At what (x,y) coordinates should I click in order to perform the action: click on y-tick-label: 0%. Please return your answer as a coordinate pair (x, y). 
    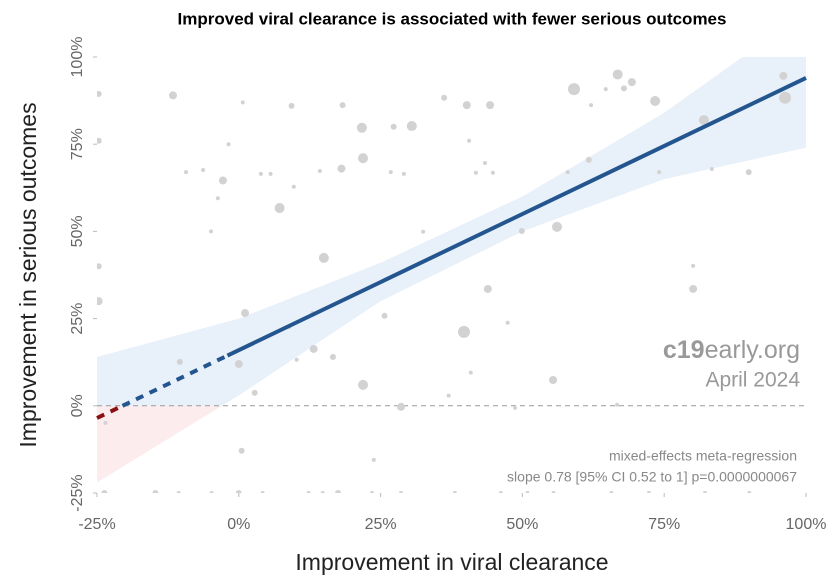
    Looking at the image, I should click on (77, 405).